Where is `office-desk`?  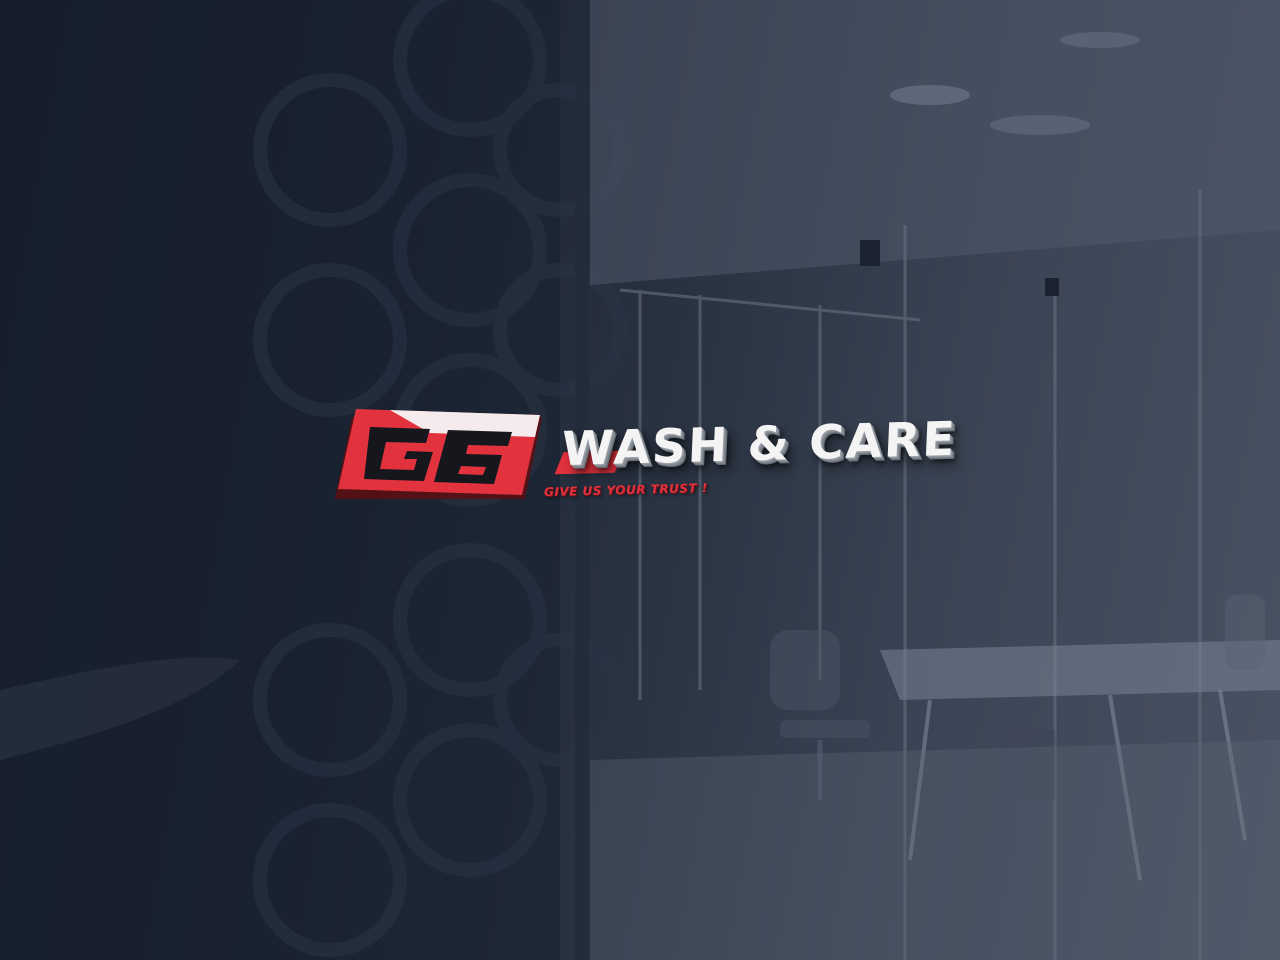
office-desk is located at coordinates (1080, 670).